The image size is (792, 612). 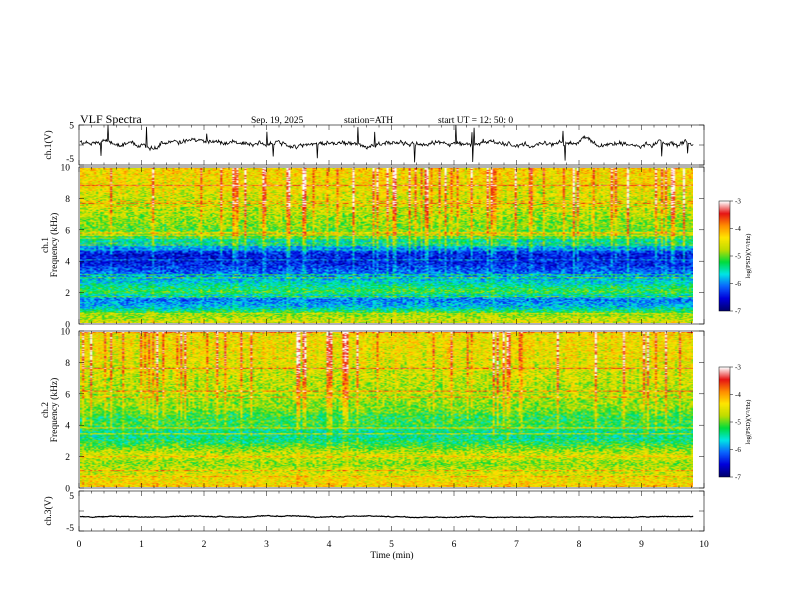 What do you see at coordinates (724, 422) in the screenshot?
I see `ch2-colorbar-gradient` at bounding box center [724, 422].